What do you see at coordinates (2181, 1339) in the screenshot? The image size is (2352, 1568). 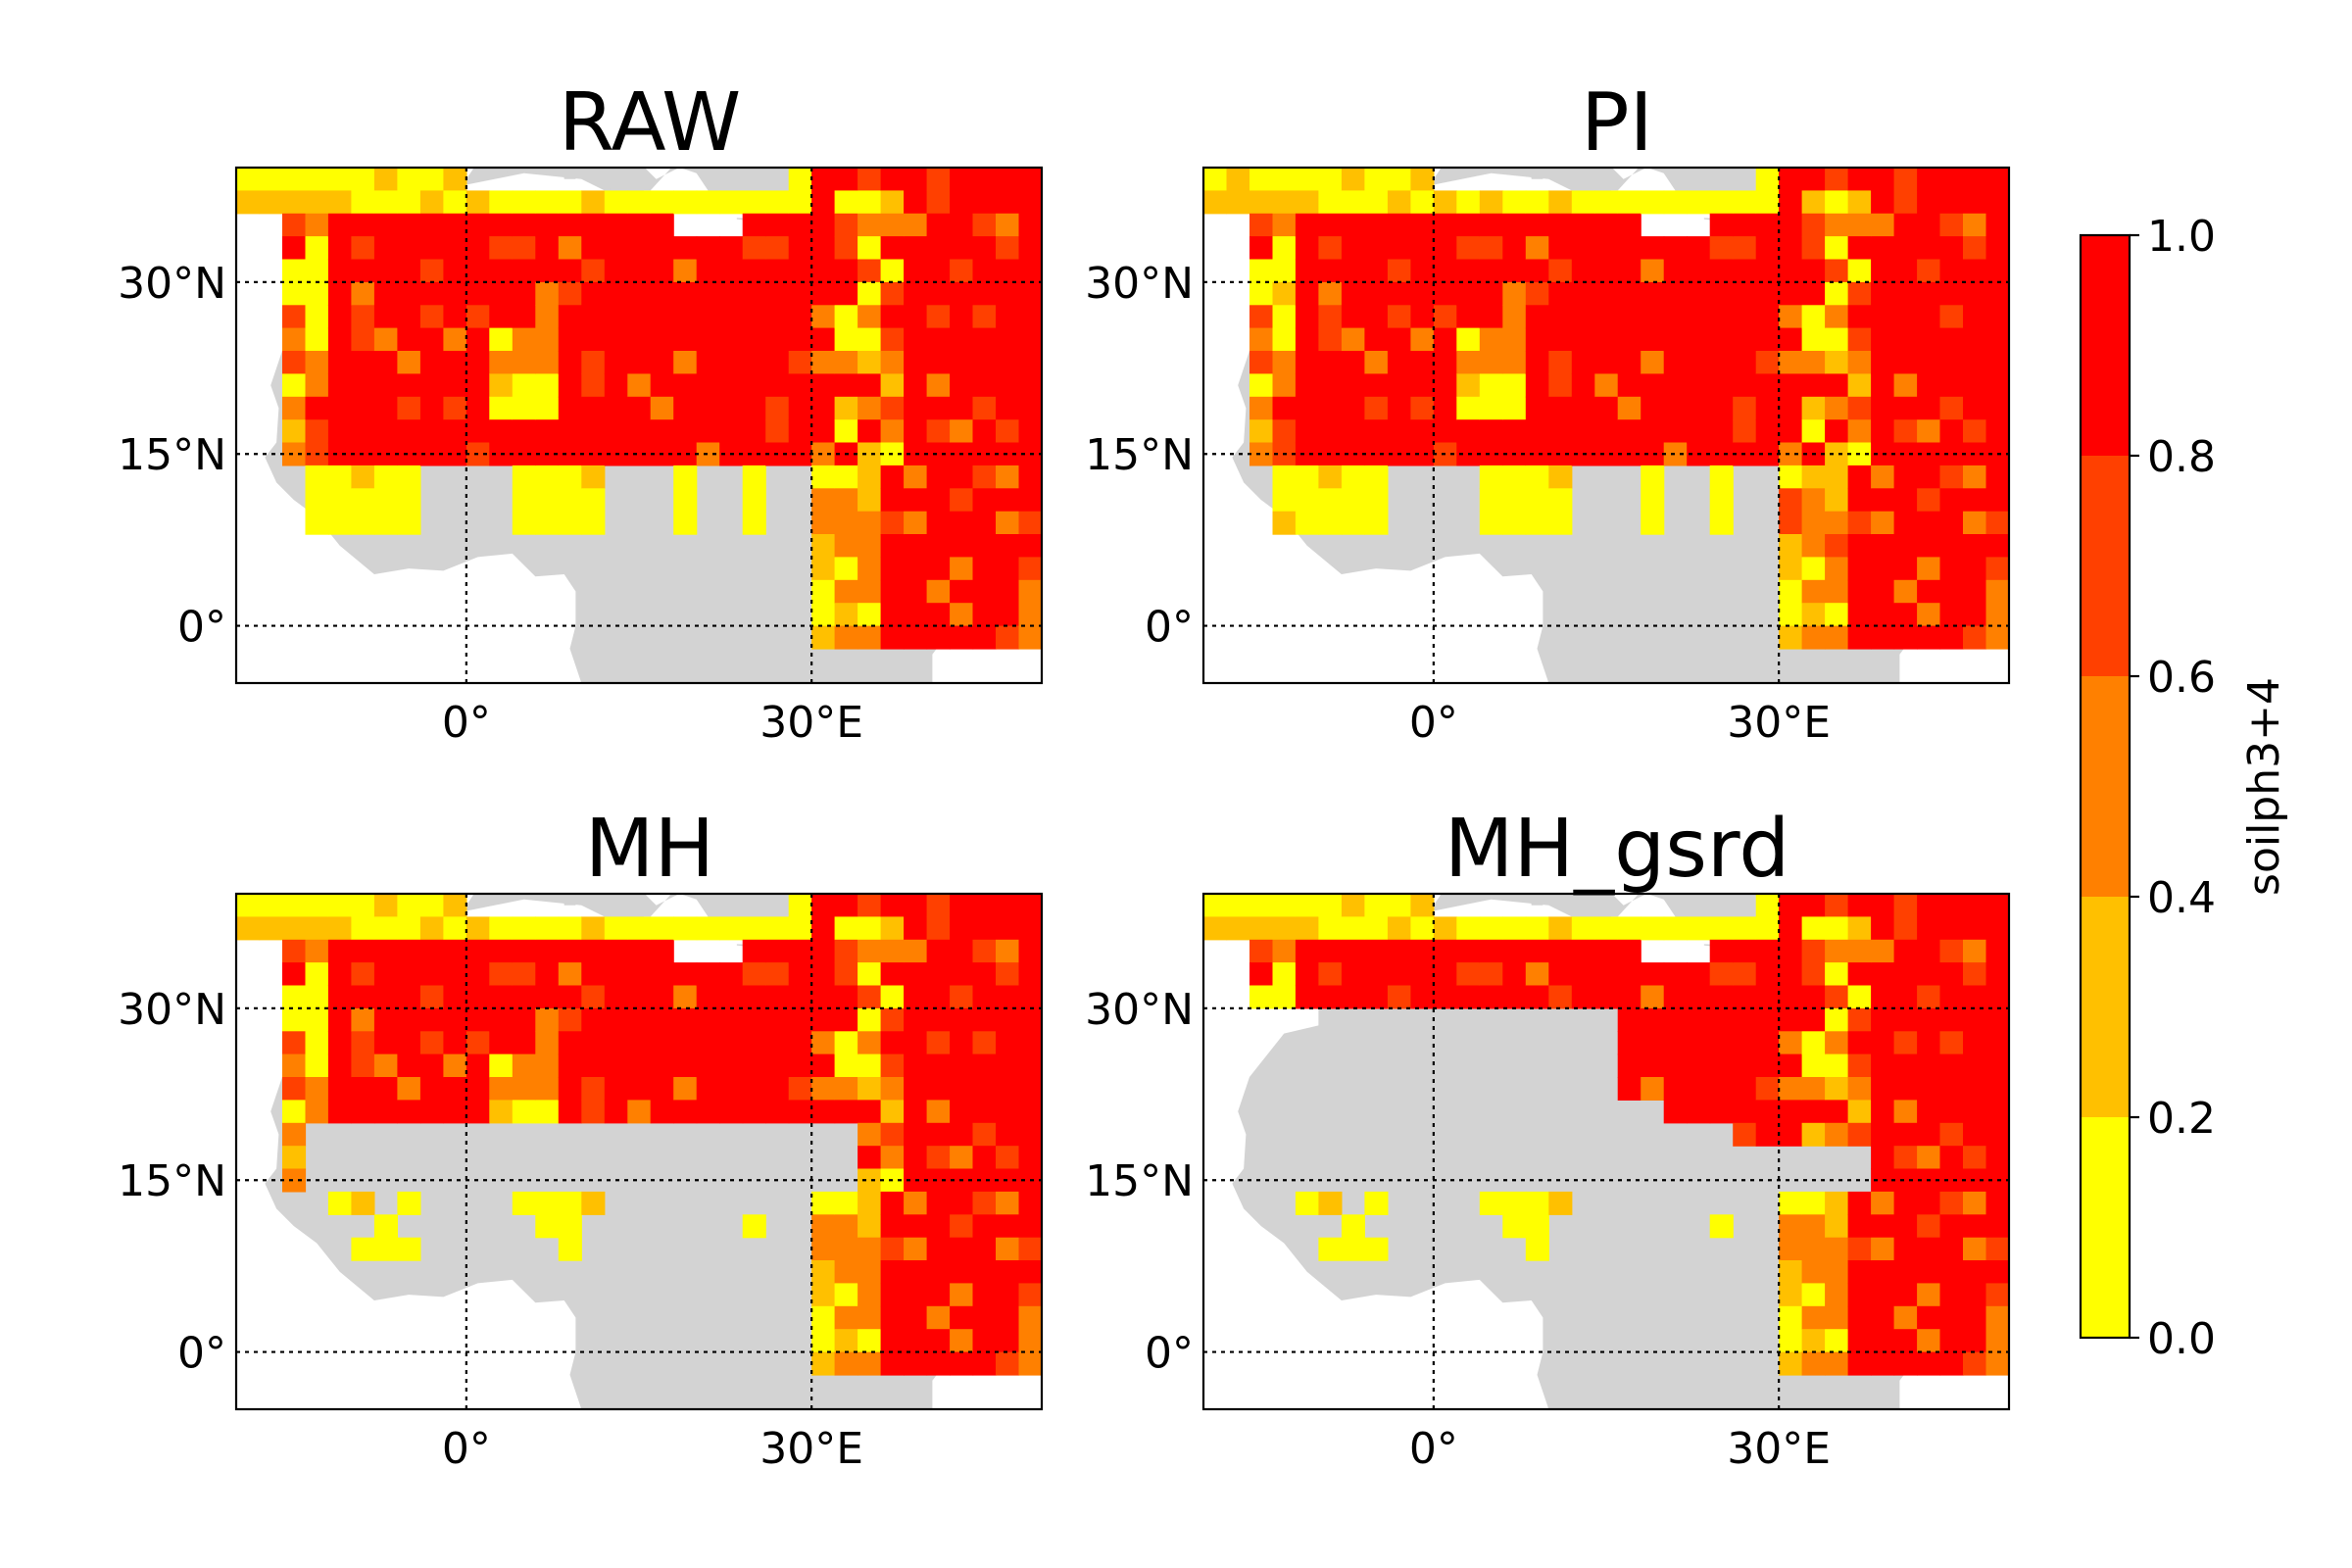 I see `colorbar-tick-label: 0.0` at bounding box center [2181, 1339].